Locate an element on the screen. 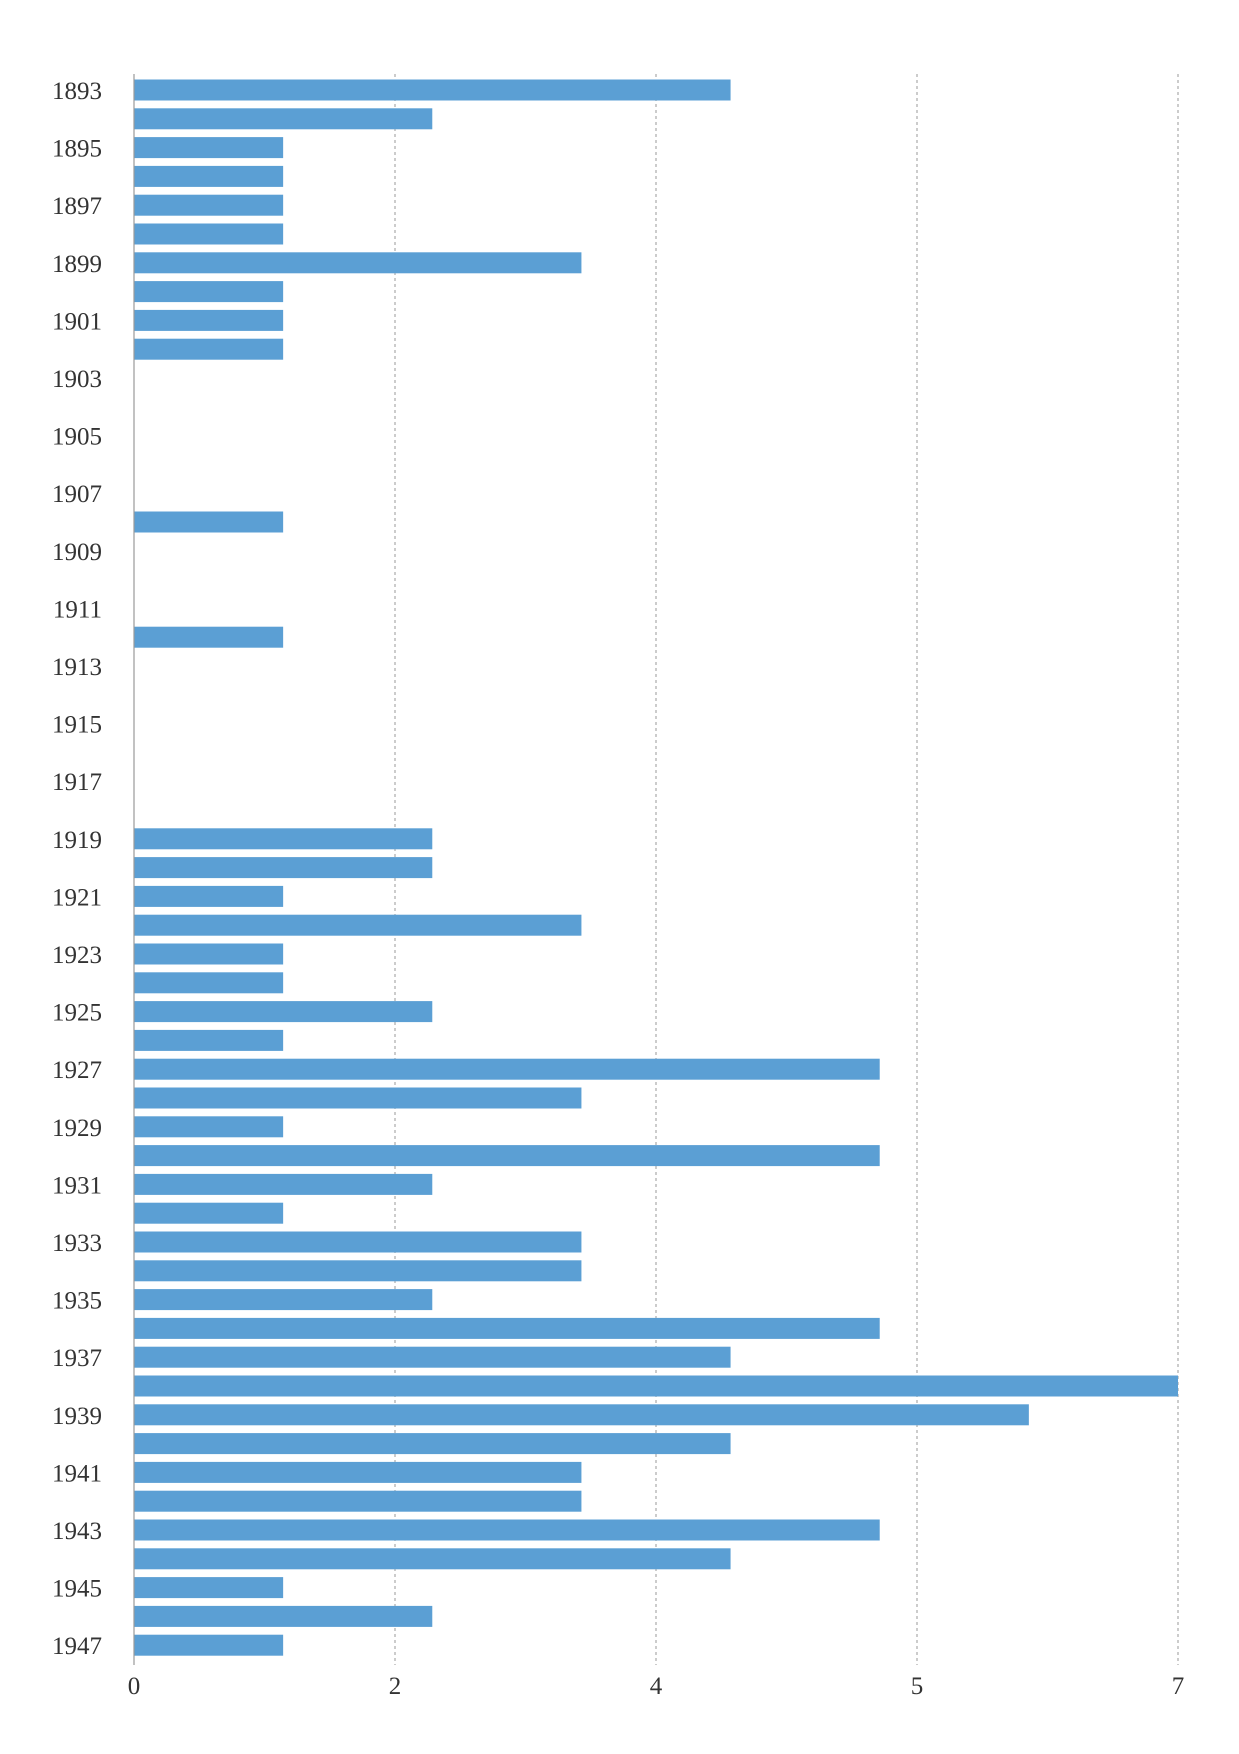 The height and width of the screenshot is (1754, 1239). y-tick-label: 1929 is located at coordinates (77, 1128).